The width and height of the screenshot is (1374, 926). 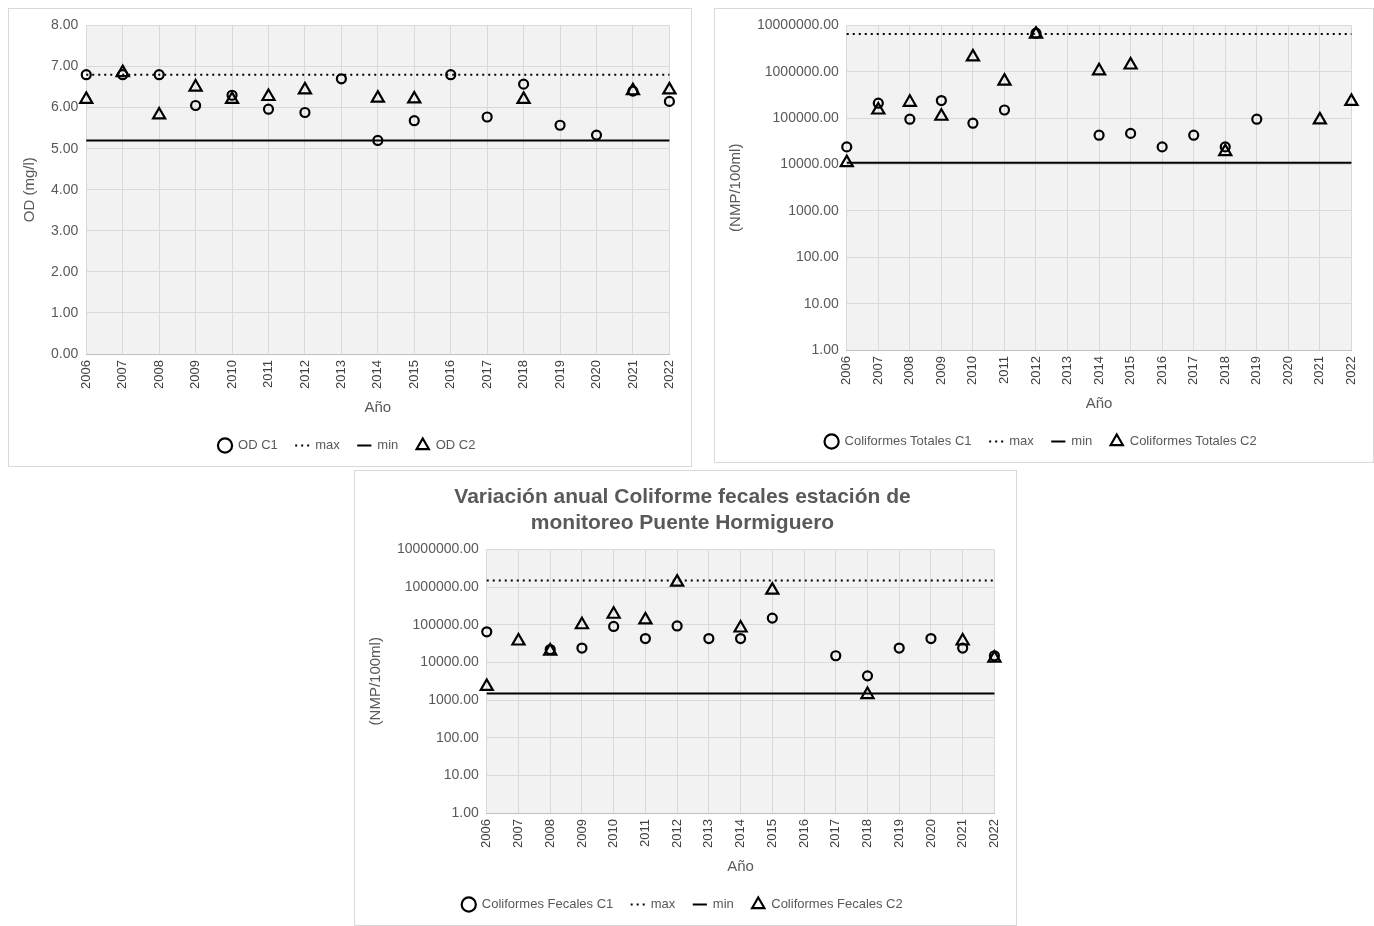 What do you see at coordinates (813, 209) in the screenshot?
I see `y-tick-label: 1000.00` at bounding box center [813, 209].